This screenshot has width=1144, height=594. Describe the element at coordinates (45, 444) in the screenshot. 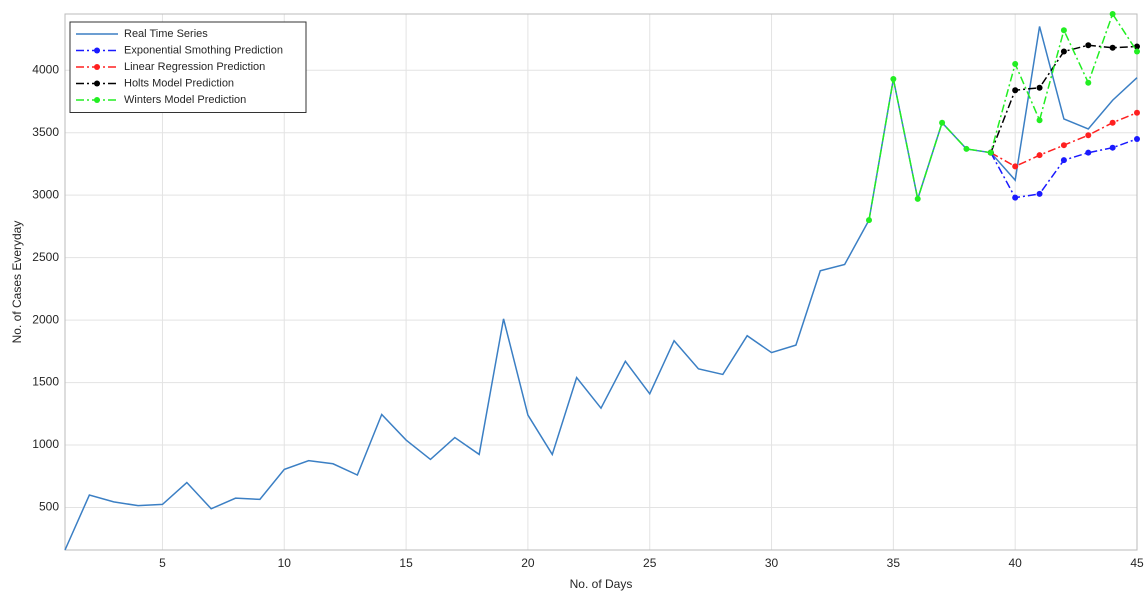

I see `y-tick-label: 1000` at that location.